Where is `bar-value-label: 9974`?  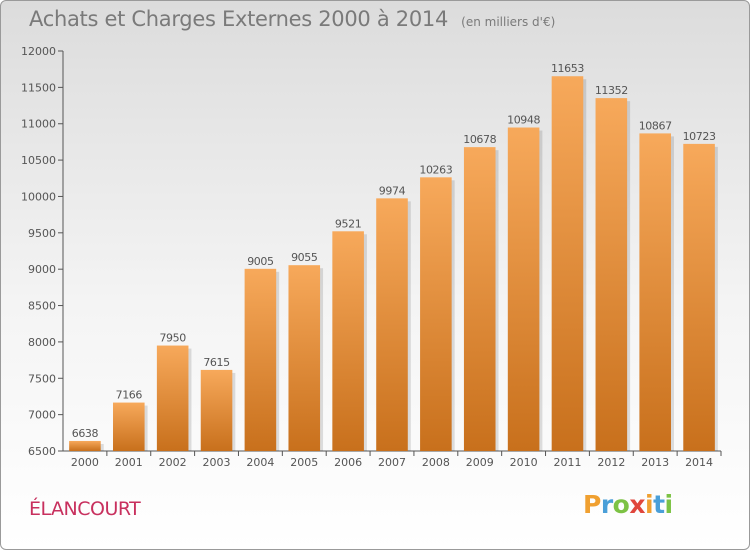 bar-value-label: 9974 is located at coordinates (392, 190).